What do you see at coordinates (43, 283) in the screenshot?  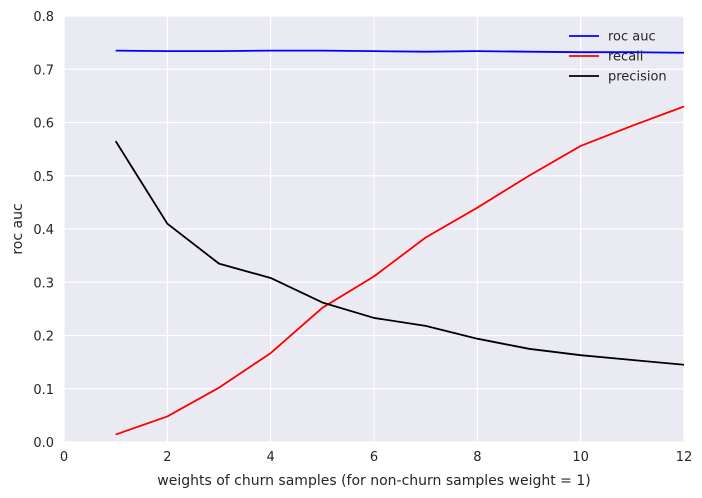 I see `y-tick-label: 0.3` at bounding box center [43, 283].